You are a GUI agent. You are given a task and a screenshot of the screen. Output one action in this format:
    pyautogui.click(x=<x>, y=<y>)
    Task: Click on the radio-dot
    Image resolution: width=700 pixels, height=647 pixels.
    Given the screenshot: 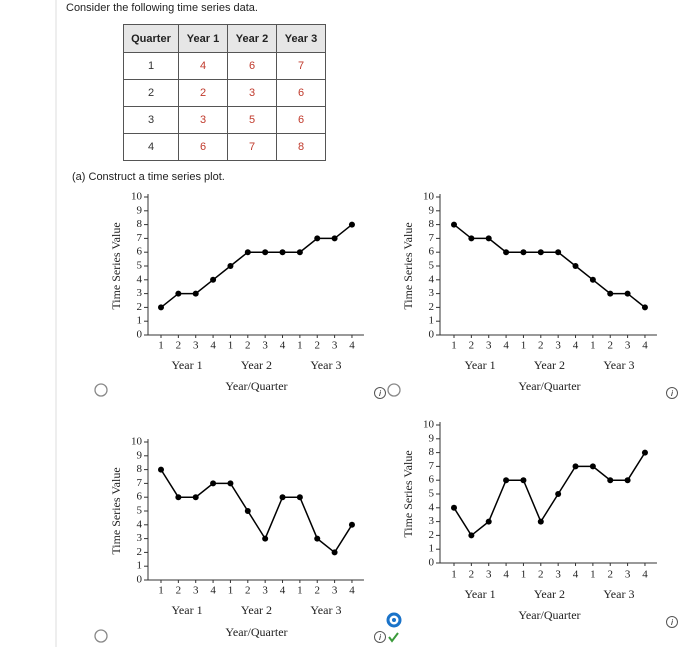 What is the action you would take?
    pyautogui.click(x=394, y=620)
    